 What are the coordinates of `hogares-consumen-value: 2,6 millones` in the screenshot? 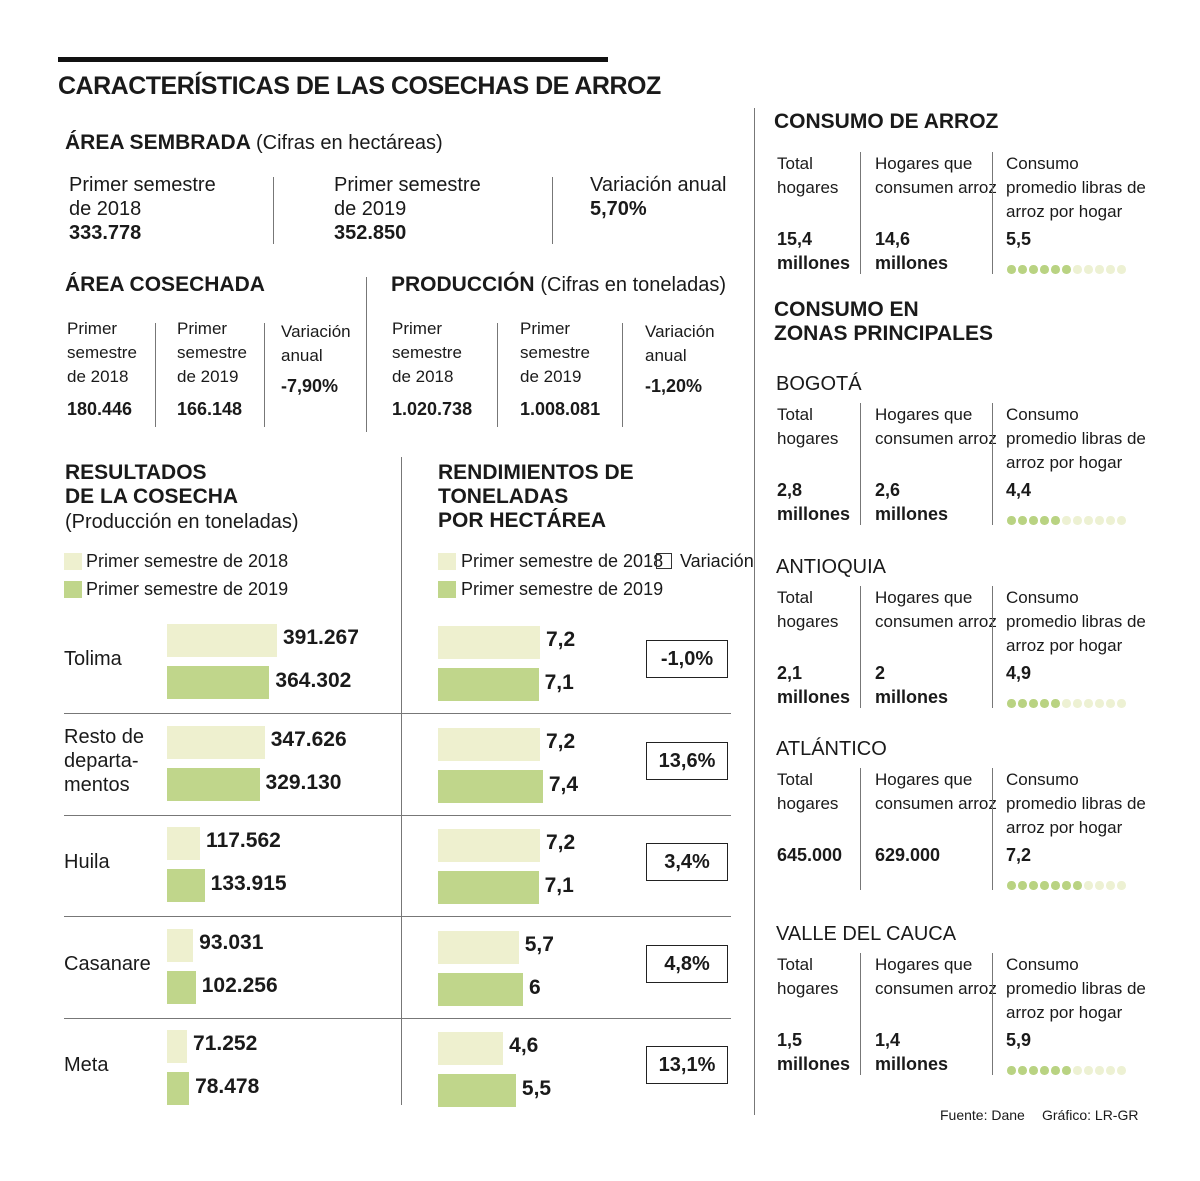 It's located at (911, 502).